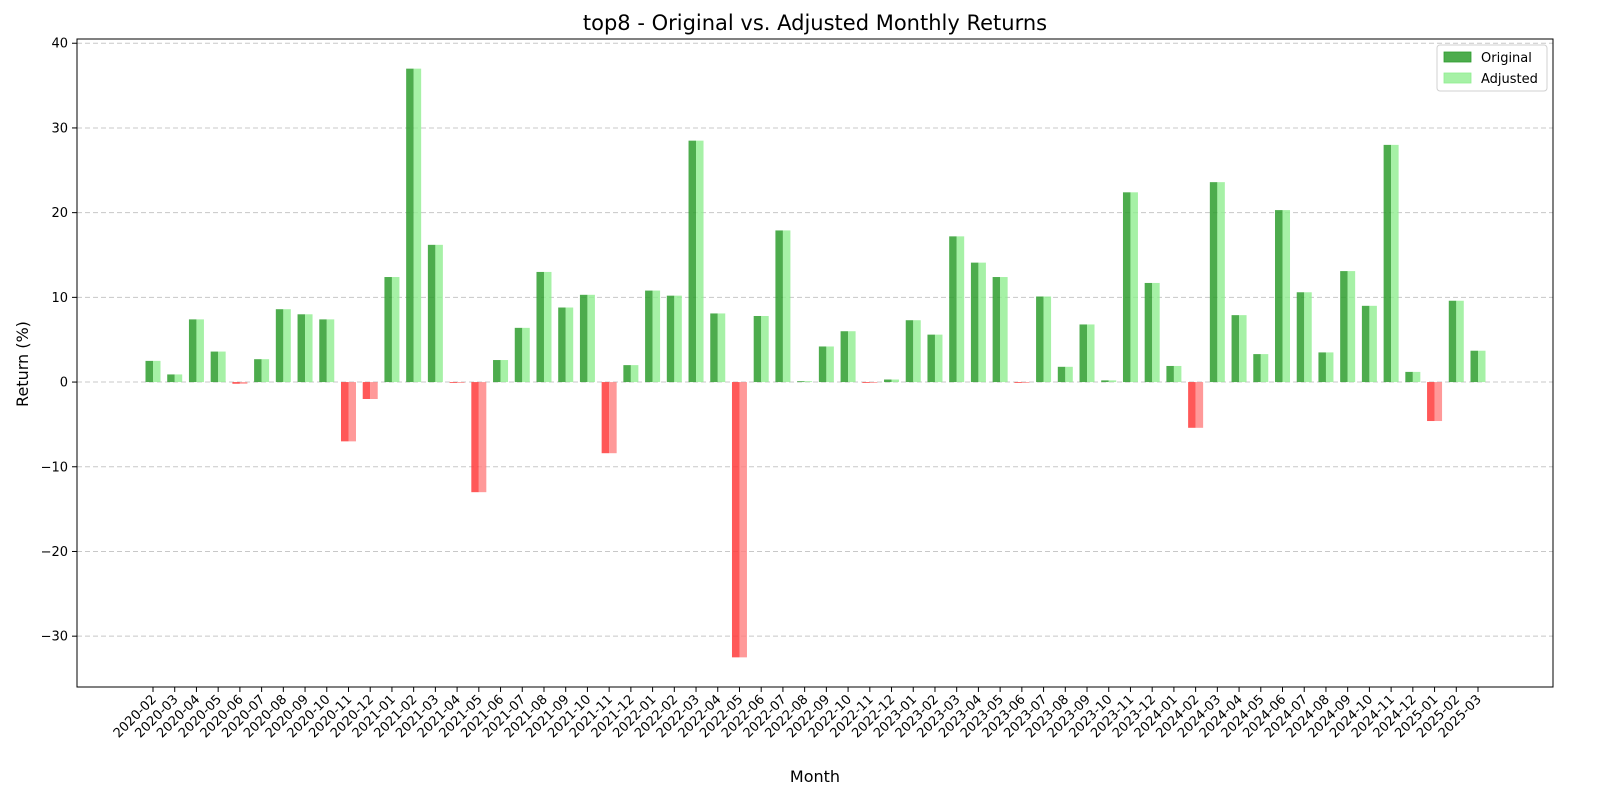 This screenshot has width=1600, height=804. I want to click on y-tick-label: −10, so click(54, 467).